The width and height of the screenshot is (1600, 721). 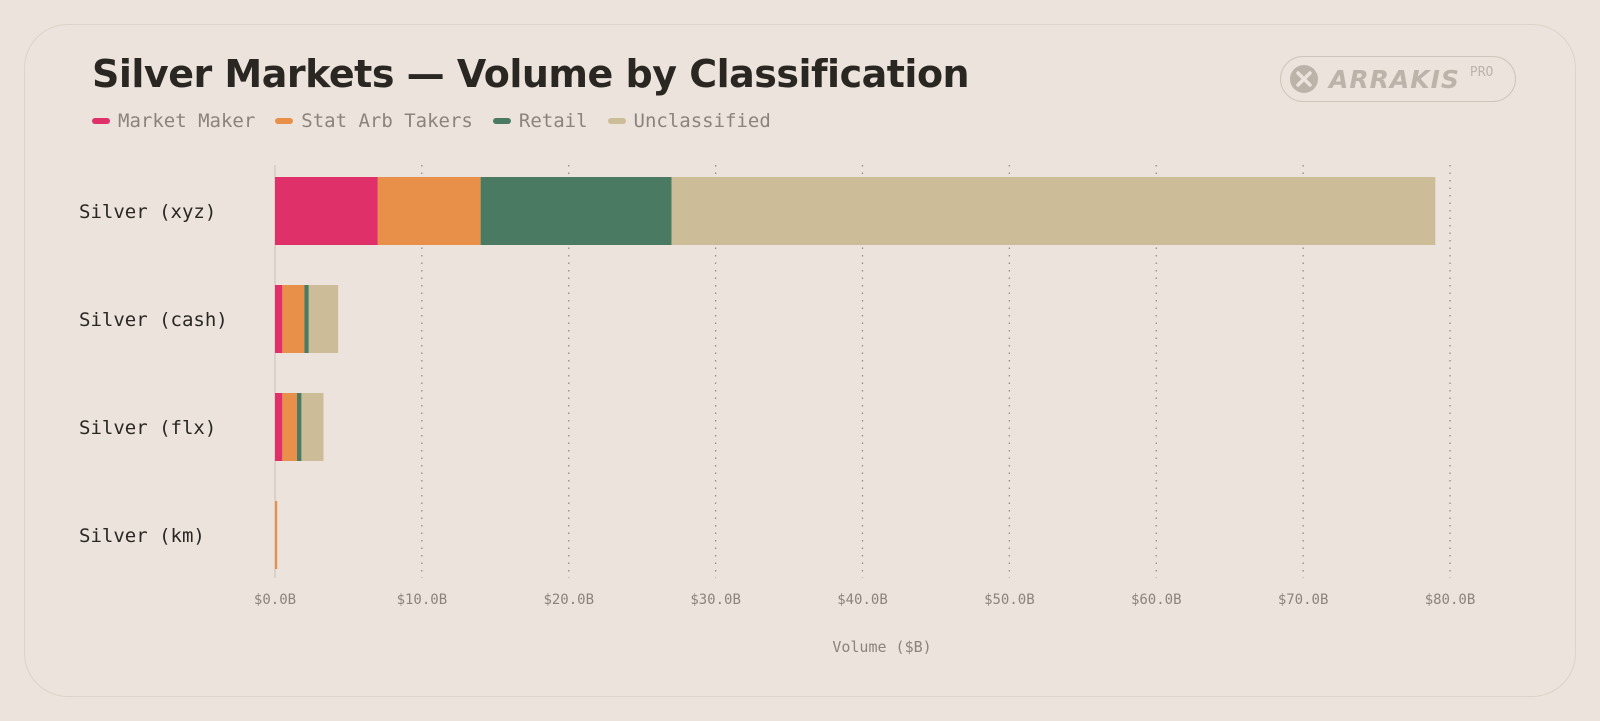 I want to click on legend-label: Stat Arb Takers, so click(x=387, y=121).